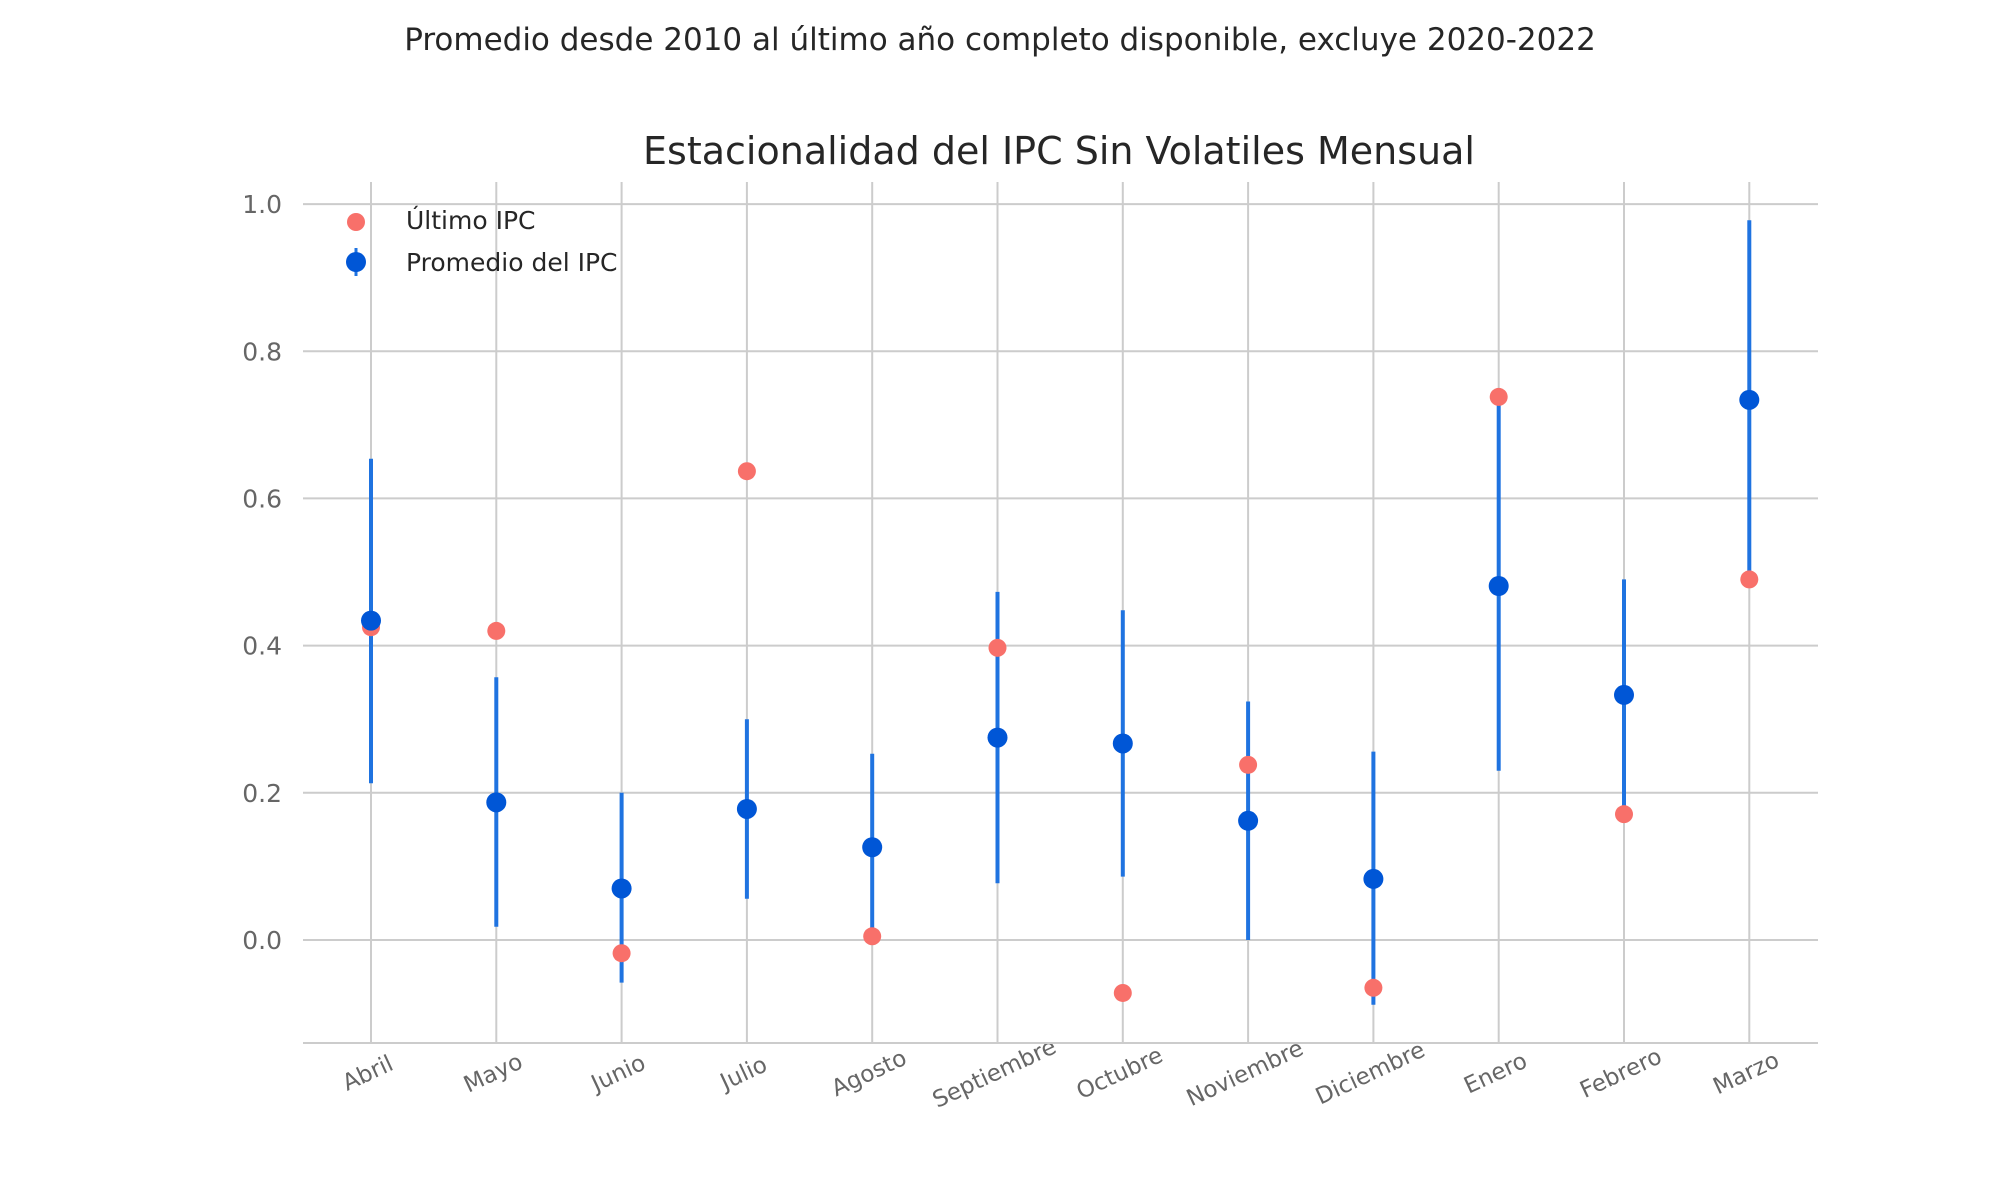 This screenshot has width=2000, height=1204. What do you see at coordinates (1370, 1073) in the screenshot?
I see `x-tick-label: Diciembre` at bounding box center [1370, 1073].